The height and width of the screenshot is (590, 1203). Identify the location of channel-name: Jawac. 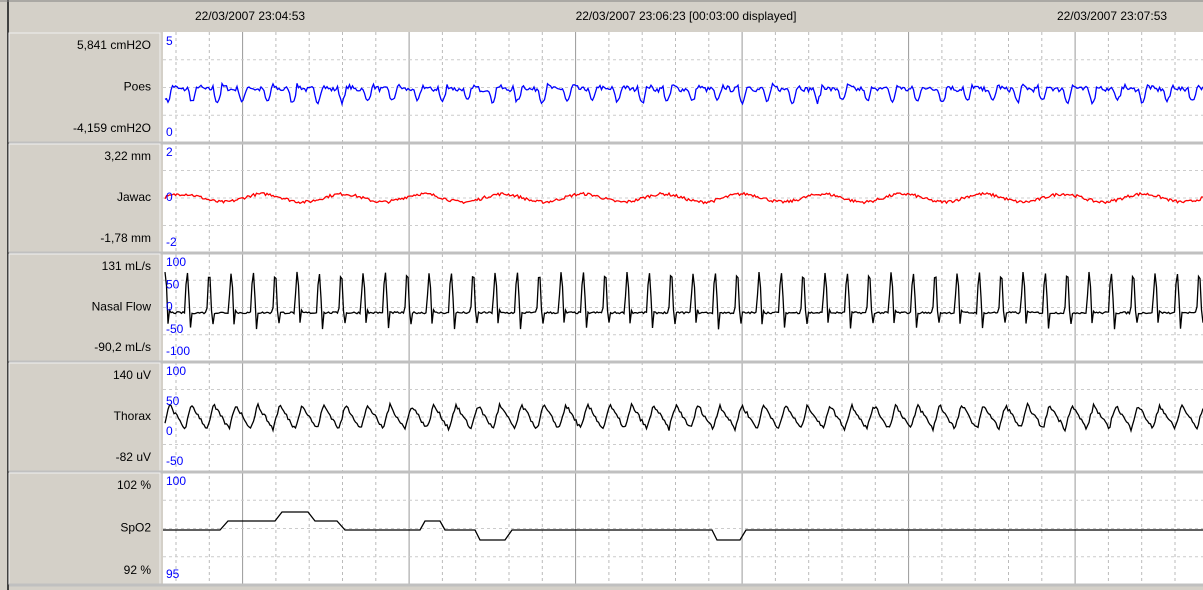
(134, 197).